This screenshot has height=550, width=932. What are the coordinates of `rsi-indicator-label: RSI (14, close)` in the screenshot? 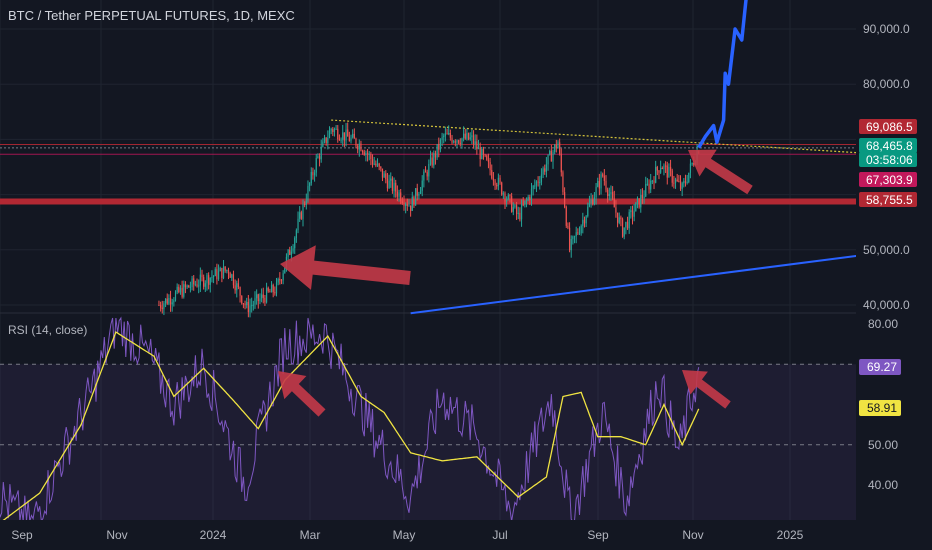 It's located at (48, 330).